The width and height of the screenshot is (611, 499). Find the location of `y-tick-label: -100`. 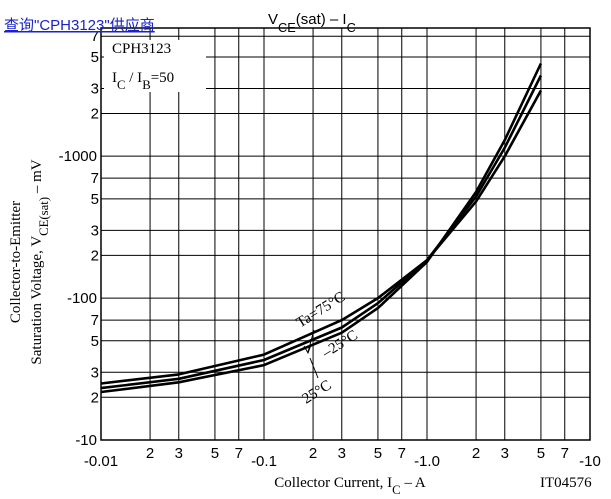

y-tick-label: -100 is located at coordinates (82, 298).